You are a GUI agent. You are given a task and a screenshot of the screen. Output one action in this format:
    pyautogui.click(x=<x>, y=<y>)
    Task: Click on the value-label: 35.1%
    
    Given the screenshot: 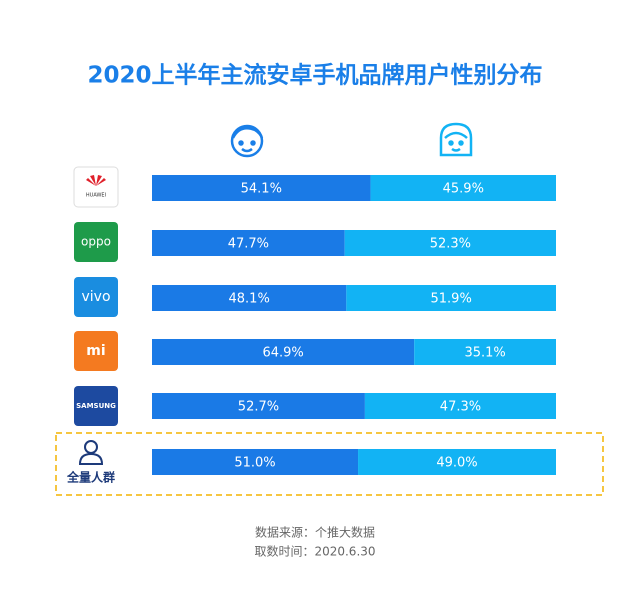 What is the action you would take?
    pyautogui.click(x=484, y=353)
    